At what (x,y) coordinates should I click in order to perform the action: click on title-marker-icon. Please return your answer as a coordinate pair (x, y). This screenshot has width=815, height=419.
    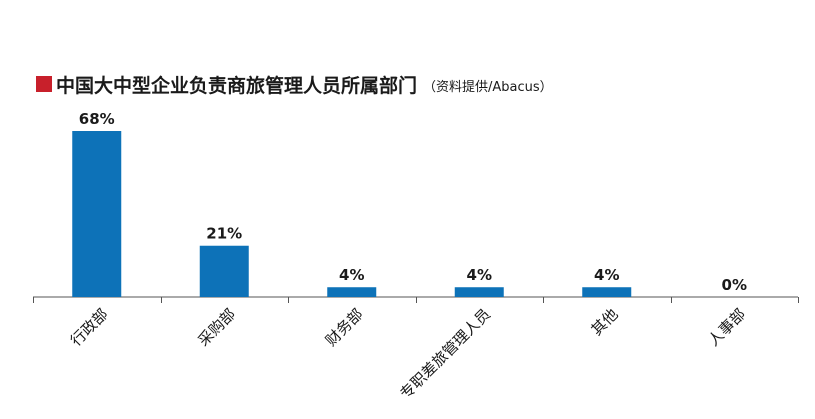
    Looking at the image, I should click on (44, 84).